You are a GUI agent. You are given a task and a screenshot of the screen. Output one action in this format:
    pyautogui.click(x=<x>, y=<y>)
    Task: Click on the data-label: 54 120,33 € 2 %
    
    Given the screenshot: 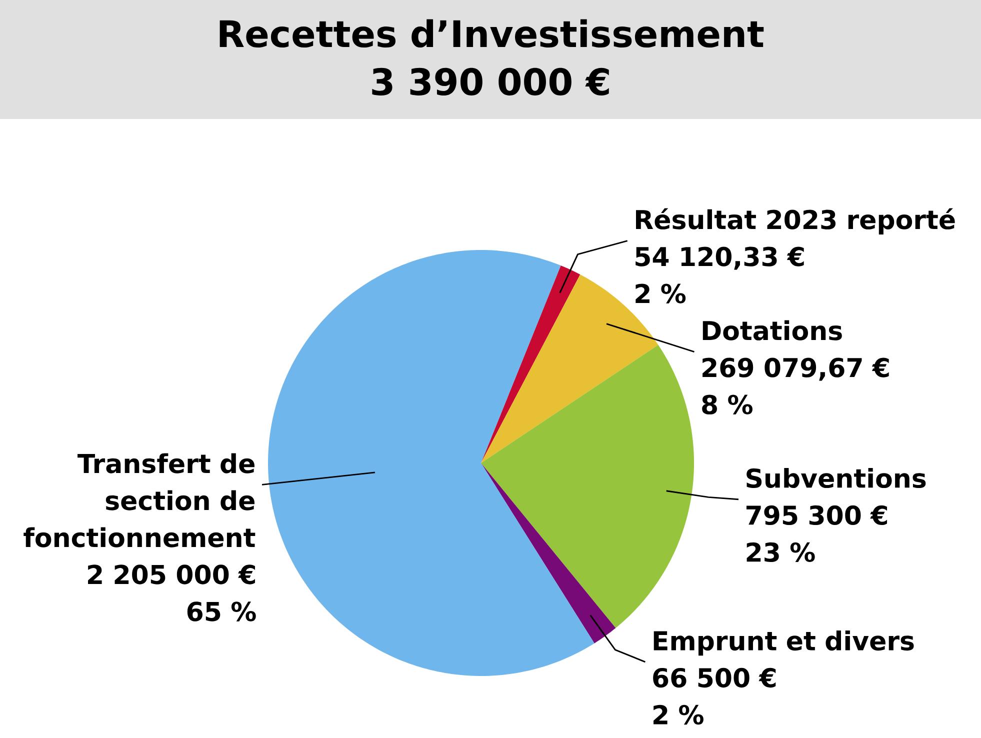 What is the action you would take?
    pyautogui.click(x=720, y=275)
    